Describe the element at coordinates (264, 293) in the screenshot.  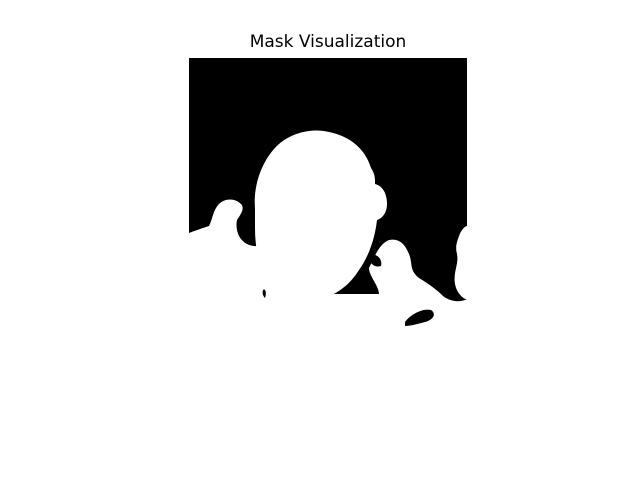
I see `mask-hole-left` at that location.